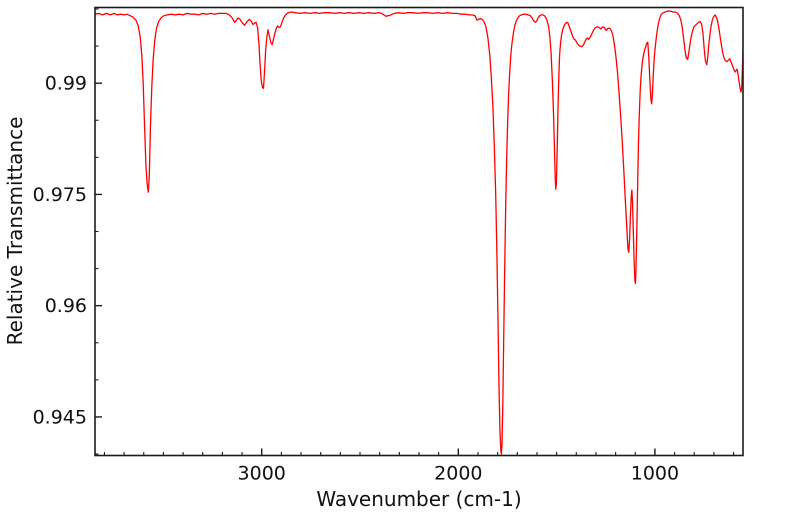  I want to click on x-tick-label: 3000, so click(262, 474).